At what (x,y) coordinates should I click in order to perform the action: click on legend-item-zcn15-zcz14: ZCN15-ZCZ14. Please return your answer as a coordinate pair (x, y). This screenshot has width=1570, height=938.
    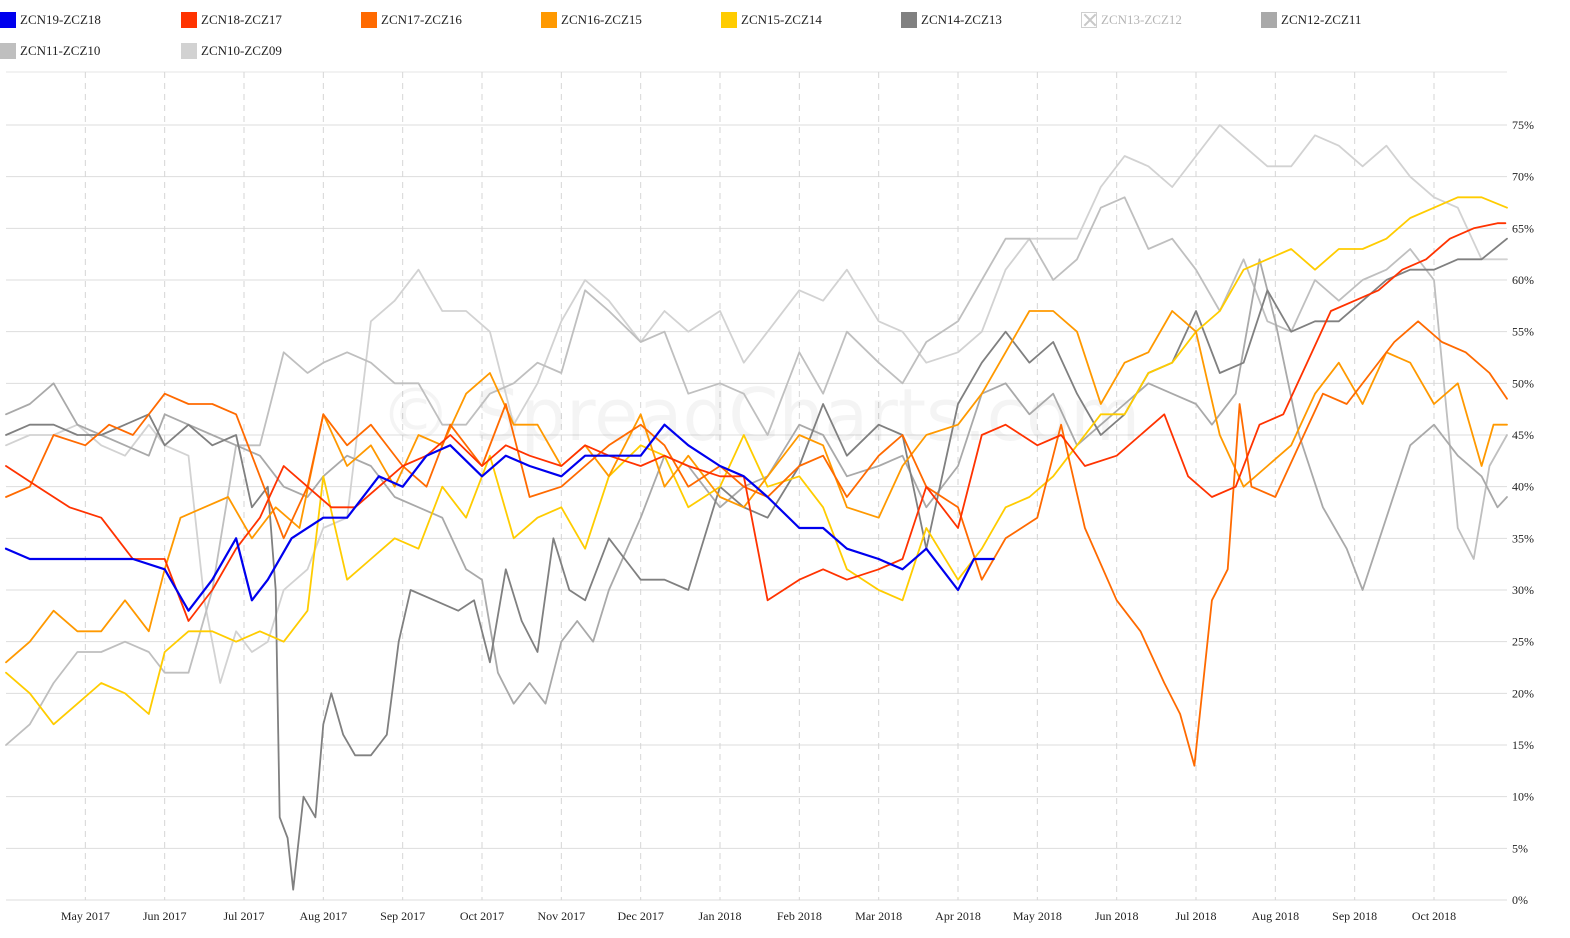
    Looking at the image, I should click on (771, 20).